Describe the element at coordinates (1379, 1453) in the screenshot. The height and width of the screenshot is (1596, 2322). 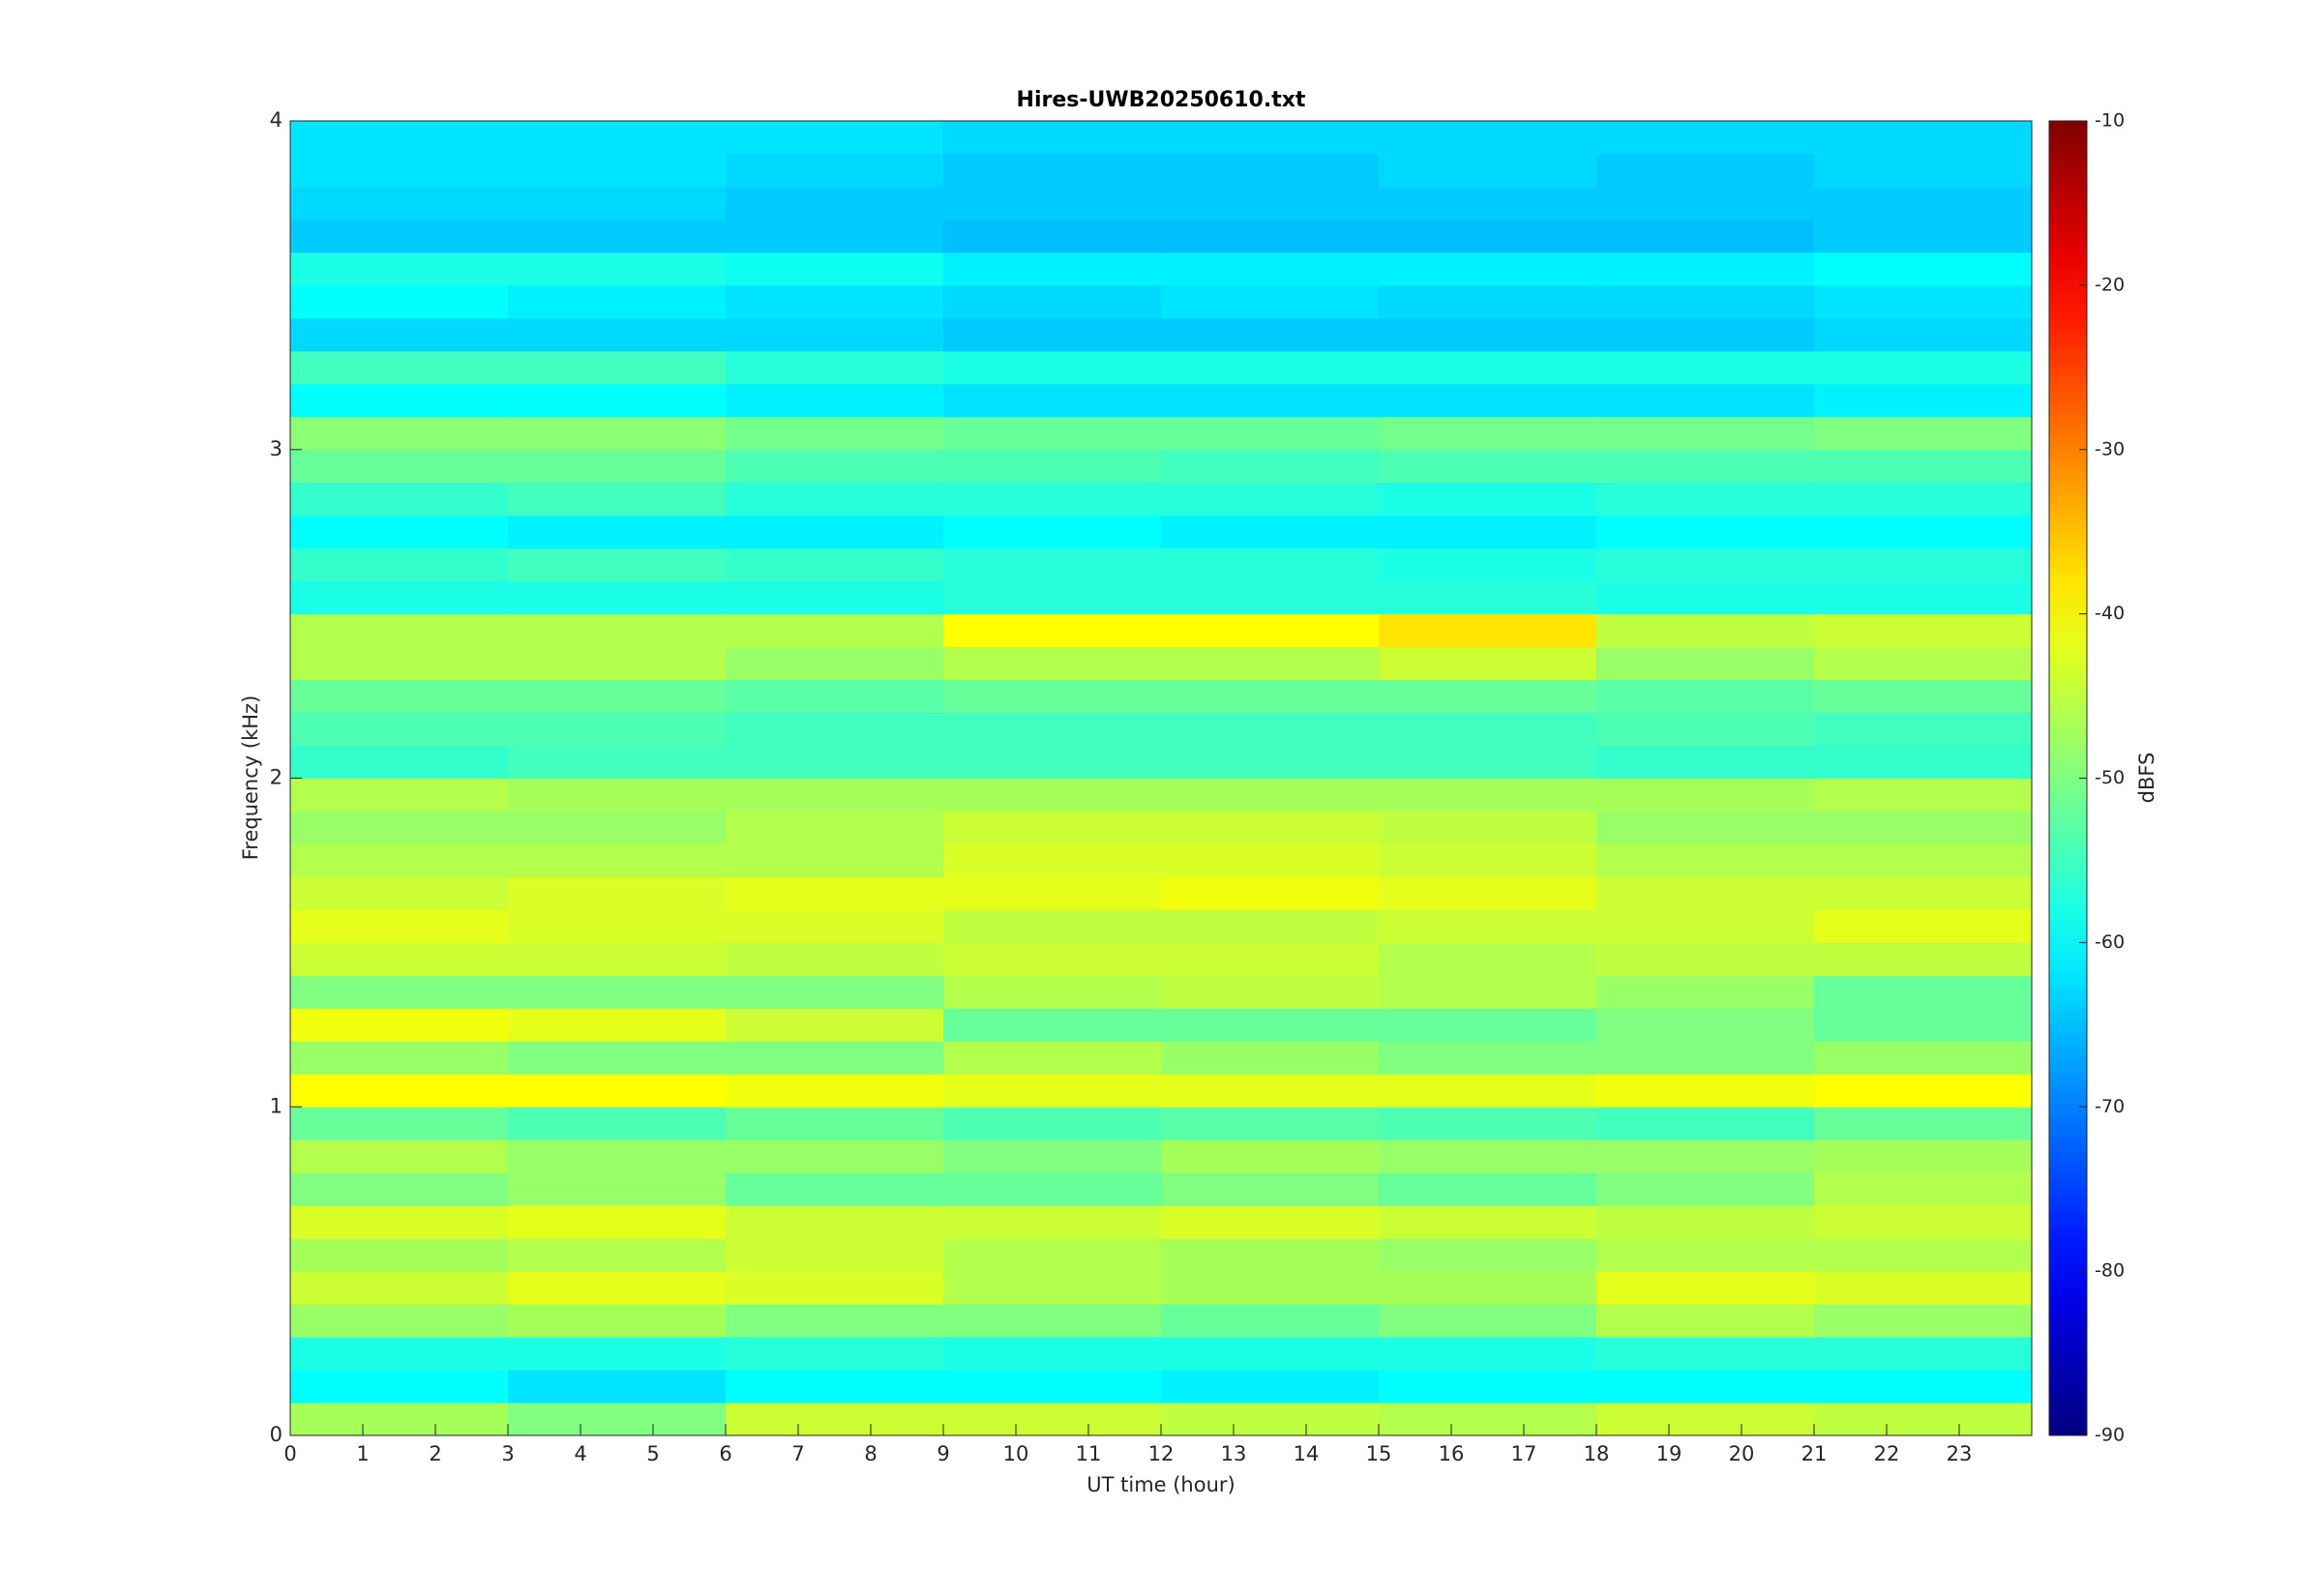
I see `x-tick-label: 15` at that location.